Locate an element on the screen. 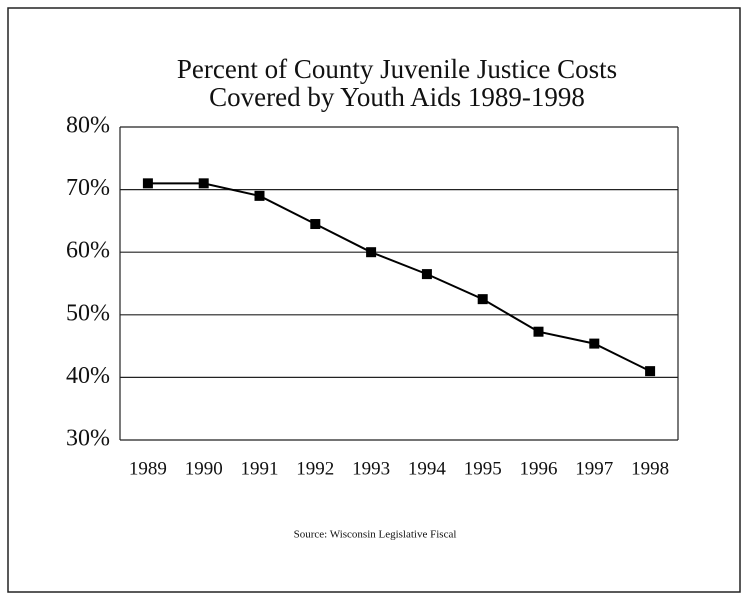 Image resolution: width=749 pixels, height=599 pixels. x-tick-label: 1998 is located at coordinates (650, 468).